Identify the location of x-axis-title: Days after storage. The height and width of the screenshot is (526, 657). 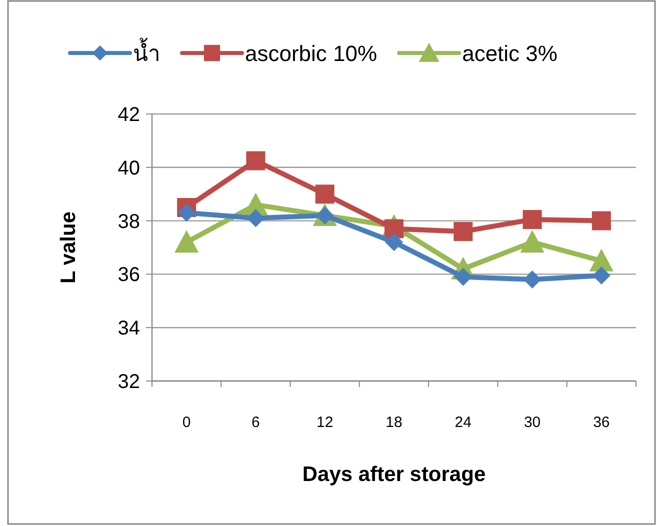
(394, 474).